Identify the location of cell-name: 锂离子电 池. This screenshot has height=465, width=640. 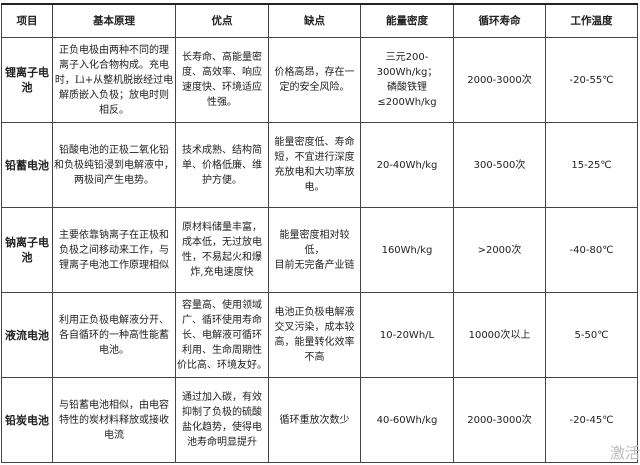
(27, 80).